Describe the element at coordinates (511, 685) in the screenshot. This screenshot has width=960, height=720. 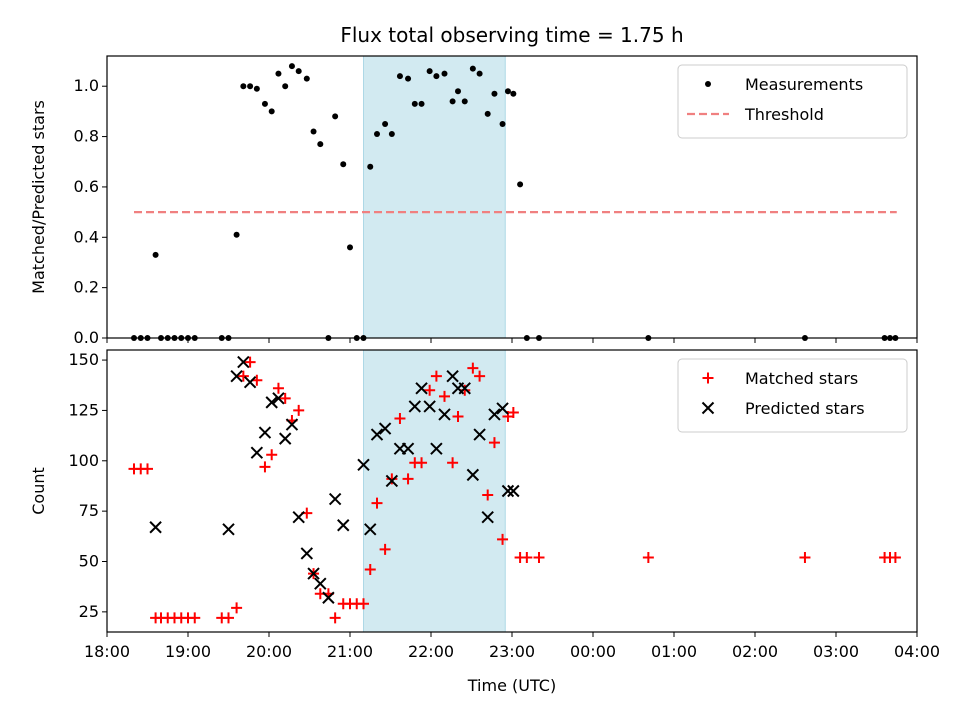
I see `x-axis-label: Time (UTC)` at that location.